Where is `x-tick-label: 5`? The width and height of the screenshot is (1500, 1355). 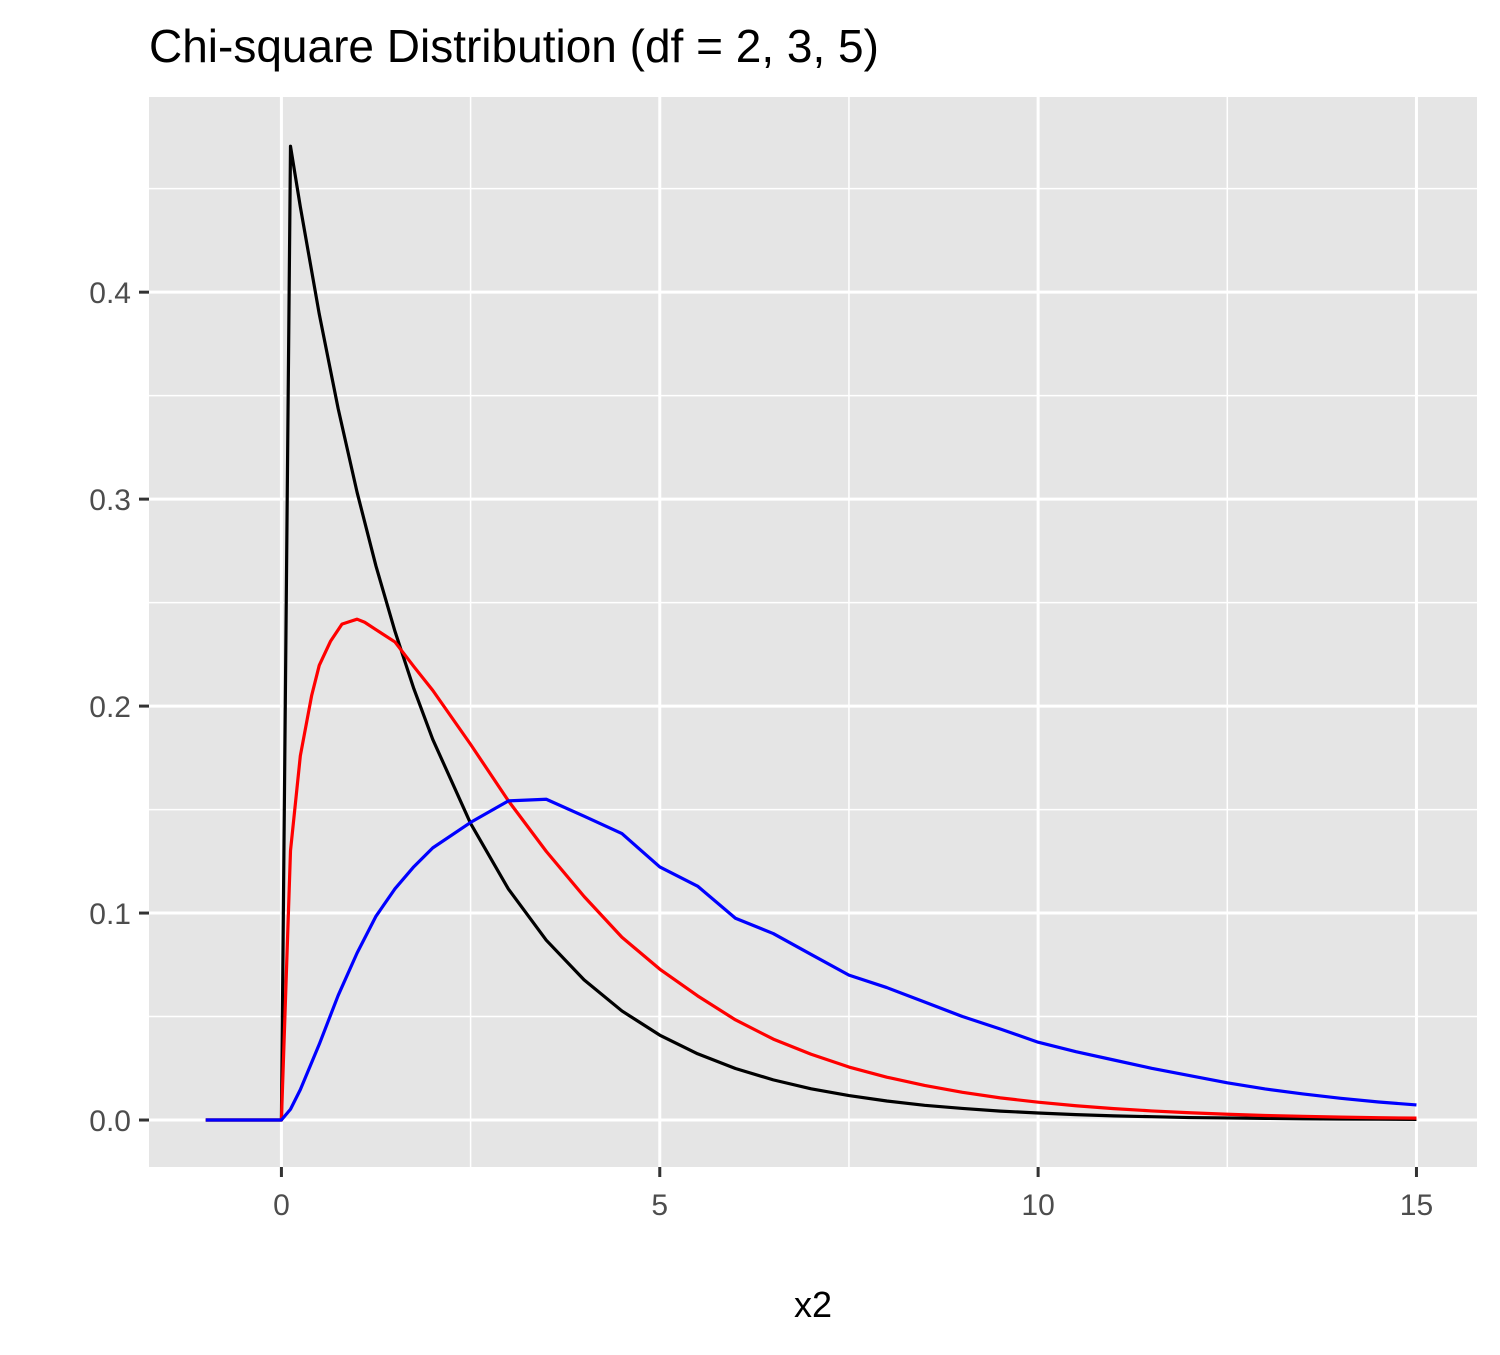
x-tick-label: 5 is located at coordinates (659, 1205).